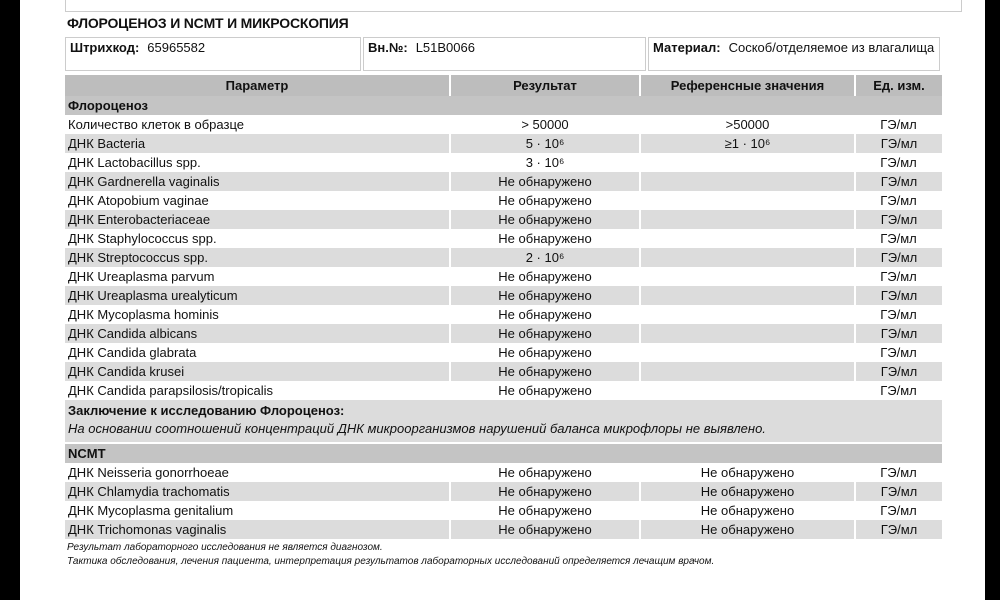 This screenshot has height=600, width=1000. What do you see at coordinates (213, 54) in the screenshot?
I see `barcode-box: Штрихкод: 65965582` at bounding box center [213, 54].